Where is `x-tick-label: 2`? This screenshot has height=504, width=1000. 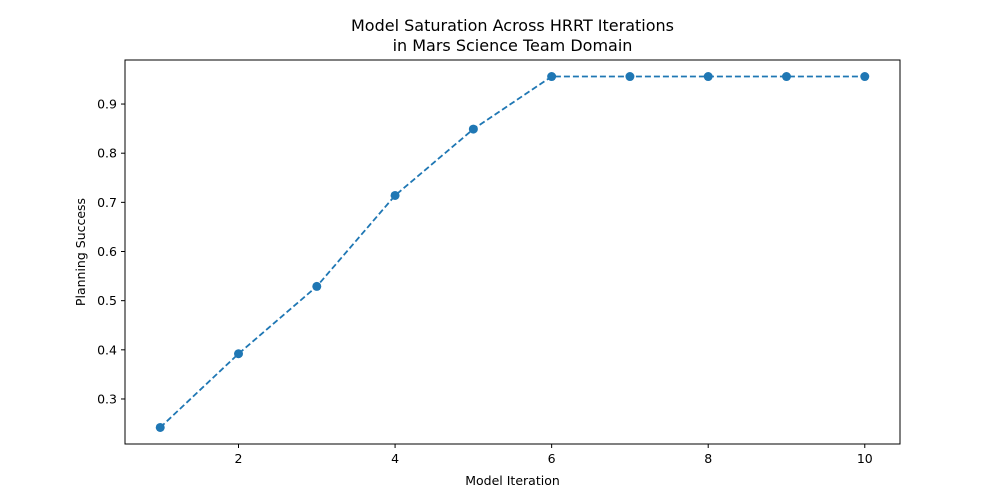
x-tick-label: 2 is located at coordinates (239, 458).